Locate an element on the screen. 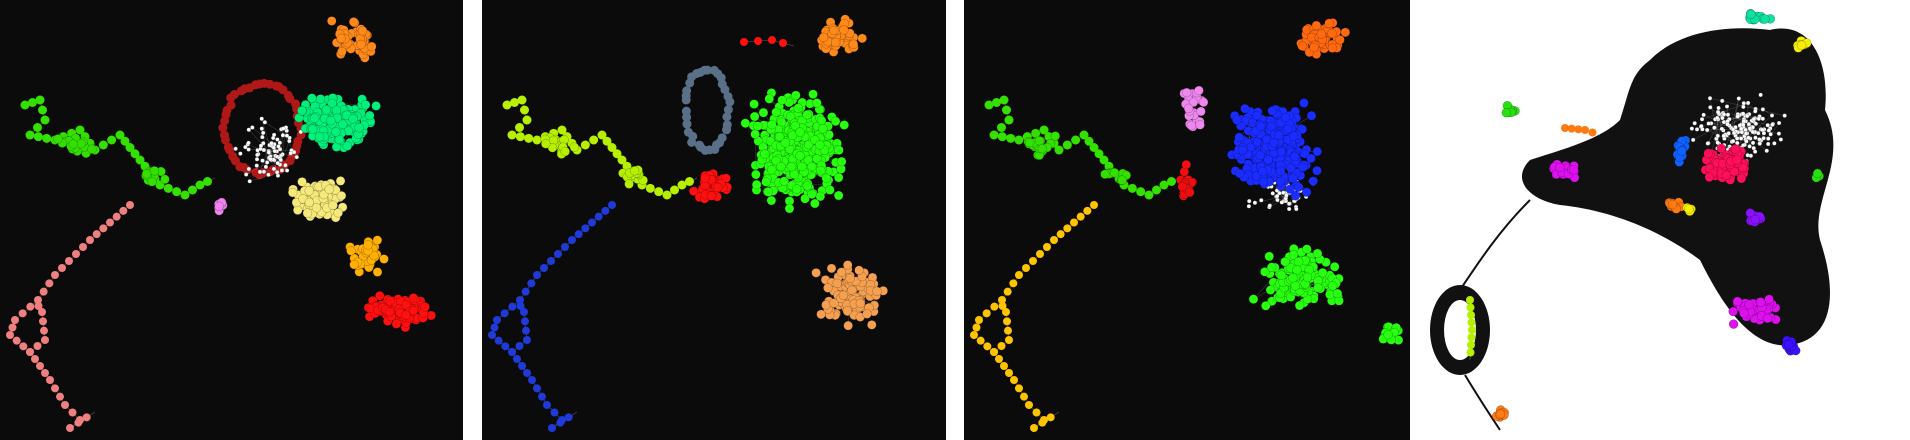 This screenshot has height=440, width=1910. p4-white-core-edge is located at coordinates (1738, 118).